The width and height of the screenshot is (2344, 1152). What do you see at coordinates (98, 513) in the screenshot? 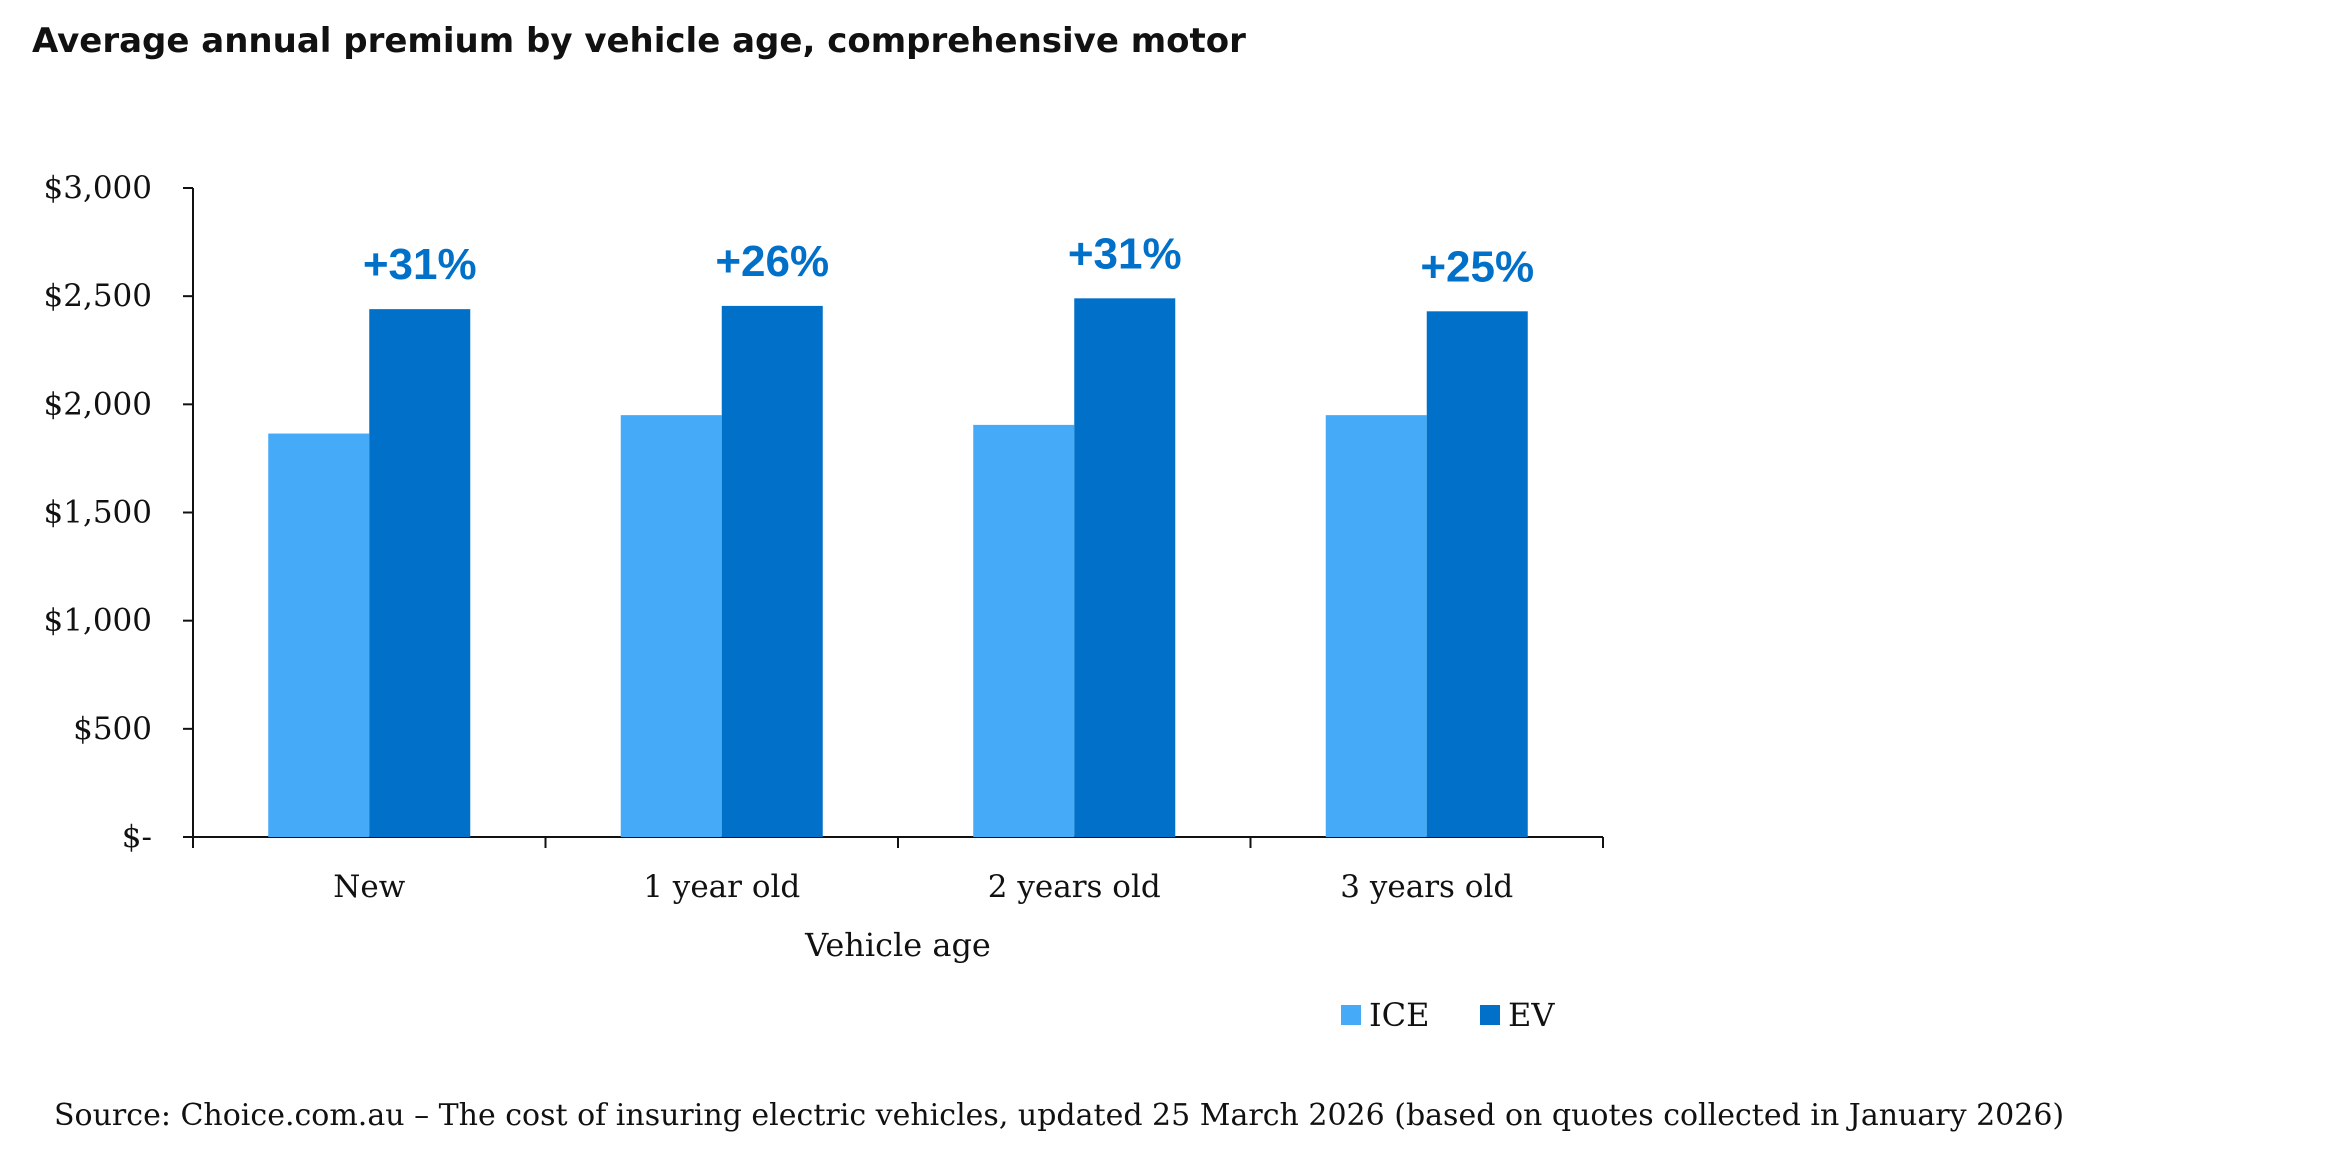
I see `y-tick-label: $1,500` at bounding box center [98, 513].